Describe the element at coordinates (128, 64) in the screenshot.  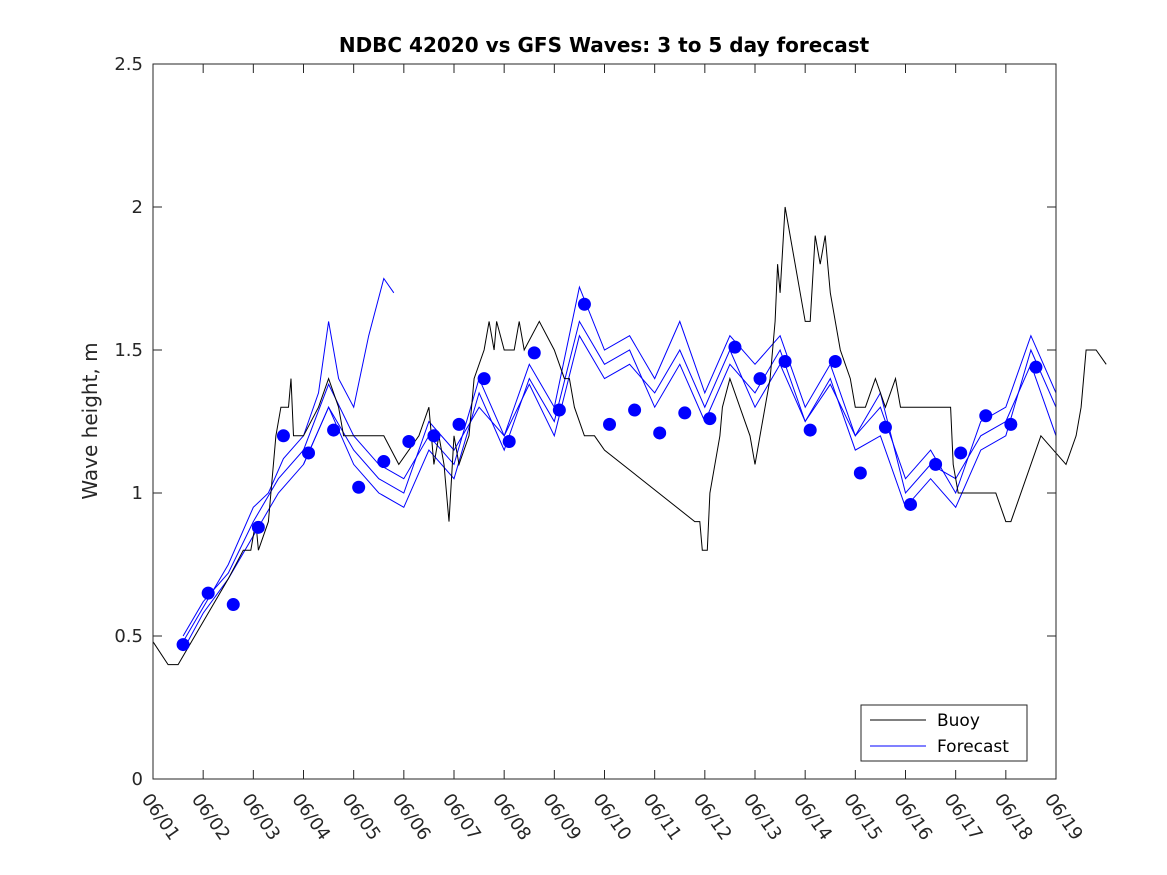
I see `y-tick-label: 2.5` at that location.